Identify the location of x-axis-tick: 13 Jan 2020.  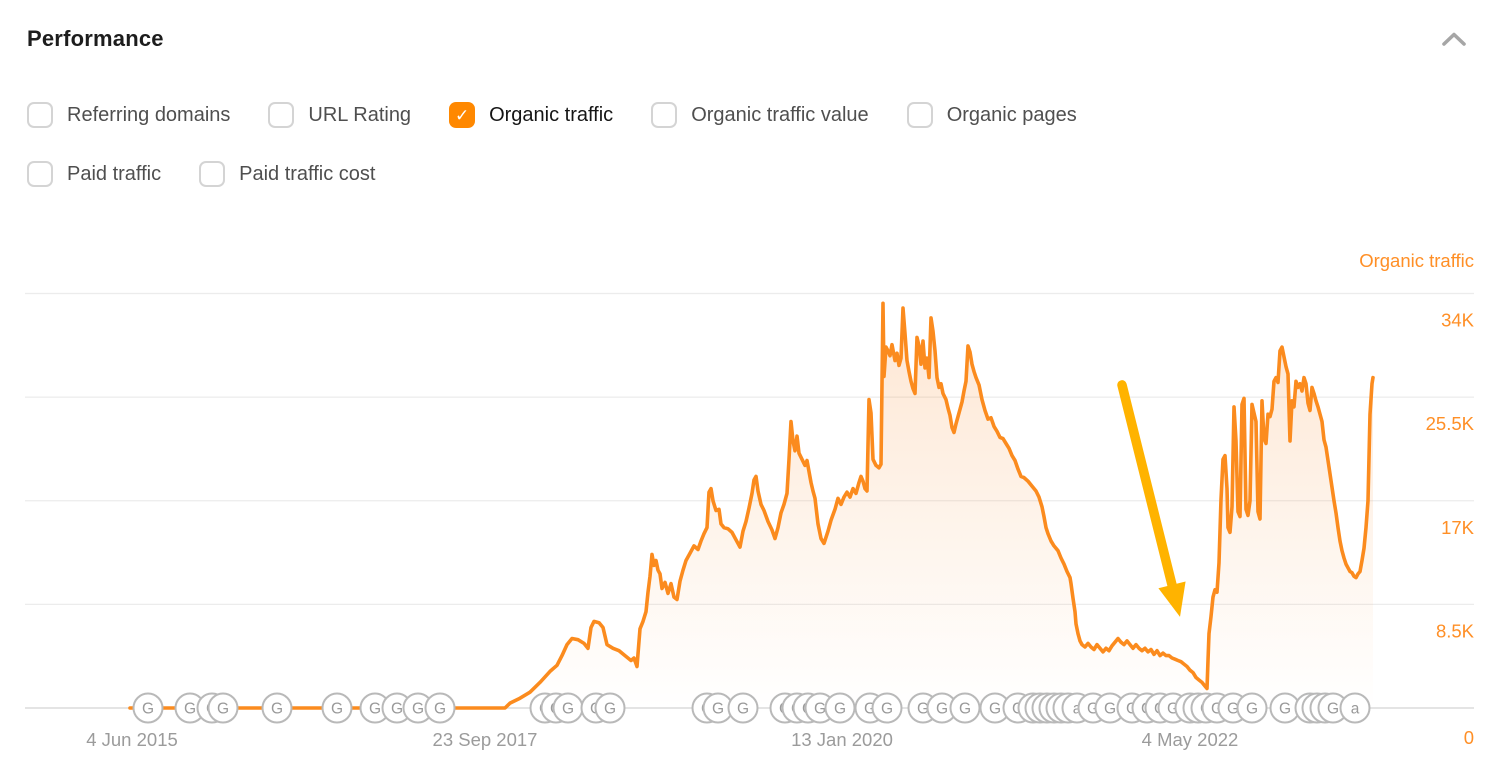
(842, 739).